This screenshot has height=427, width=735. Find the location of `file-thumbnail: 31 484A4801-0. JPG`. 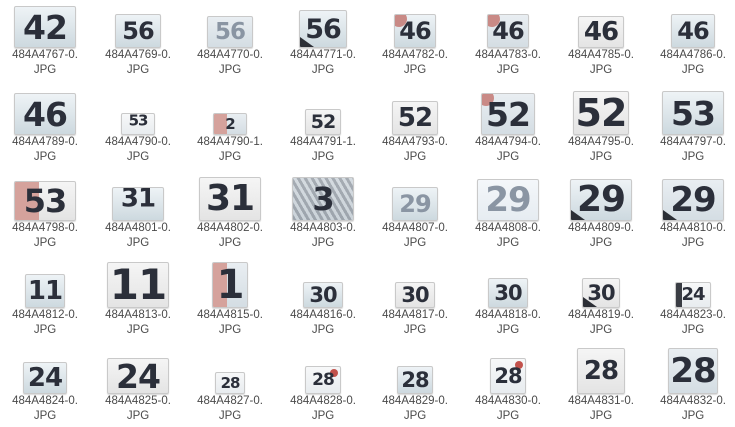

file-thumbnail: 31 484A4801-0. JPG is located at coordinates (138, 216).